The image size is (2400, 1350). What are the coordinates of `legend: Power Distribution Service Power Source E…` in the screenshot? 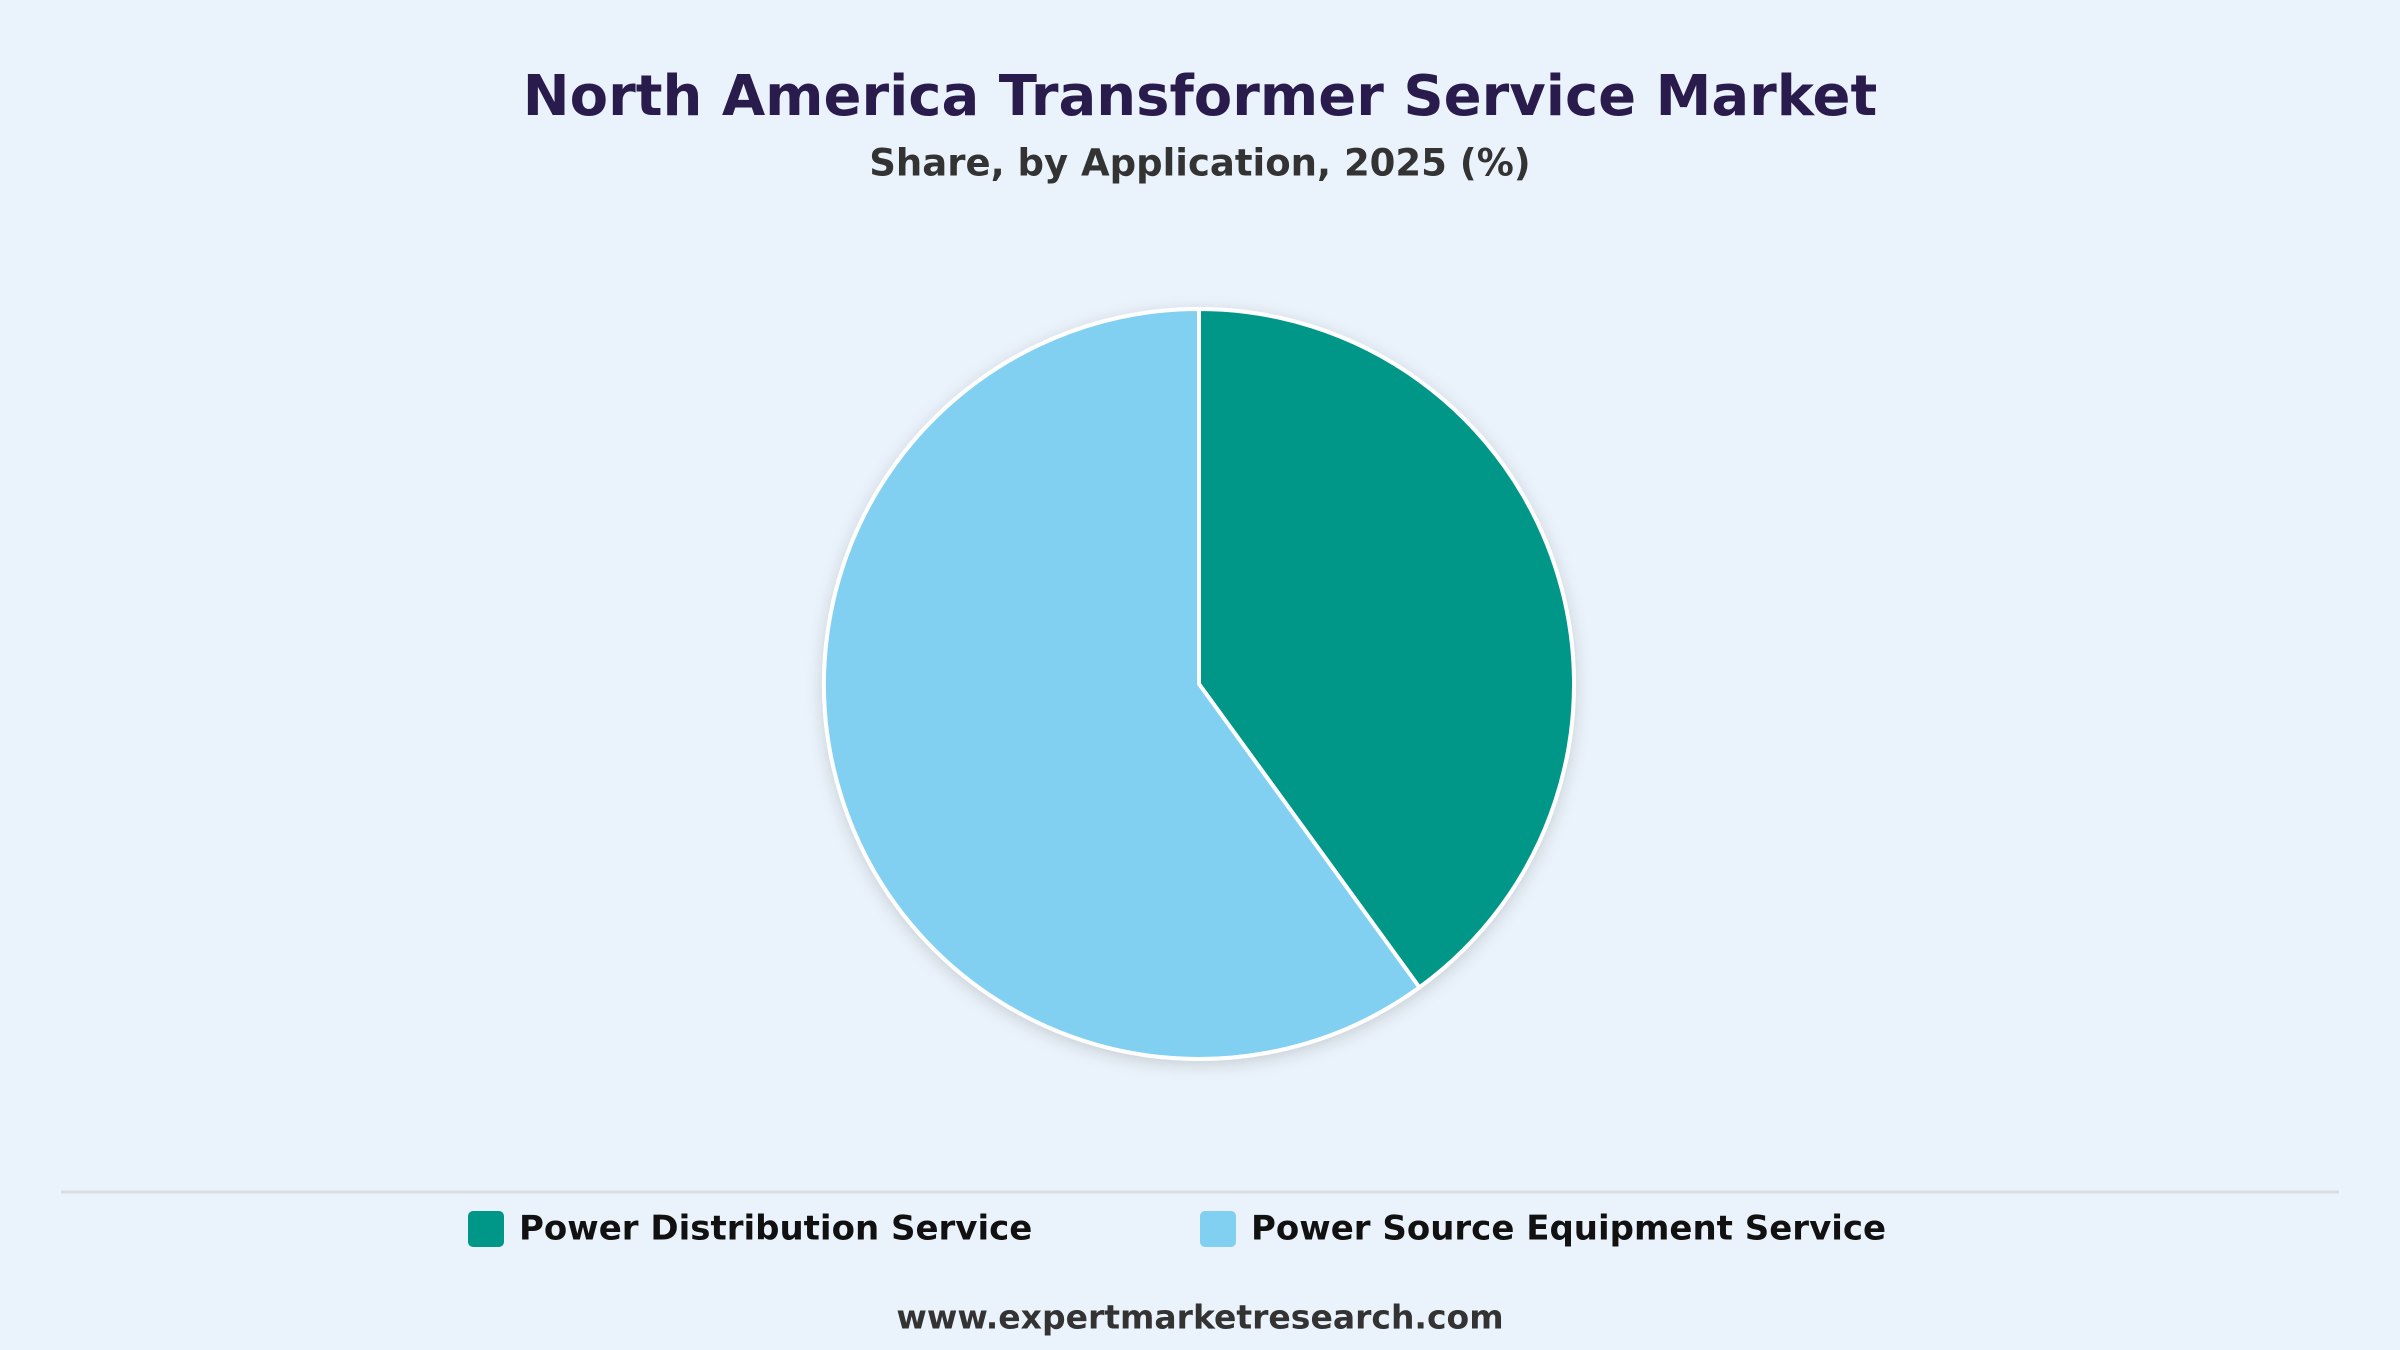 It's located at (1177, 1229).